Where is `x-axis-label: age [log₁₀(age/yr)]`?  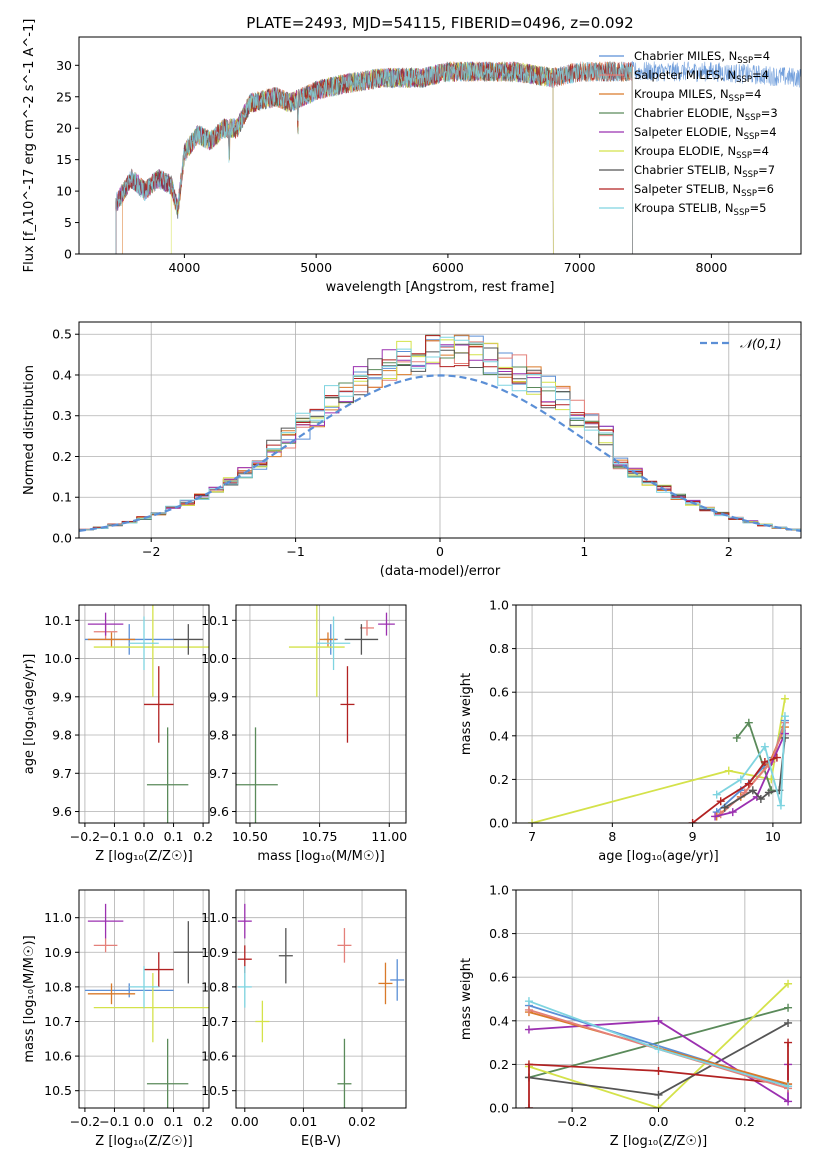
x-axis-label: age [log₁₀(age/yr)] is located at coordinates (658, 856).